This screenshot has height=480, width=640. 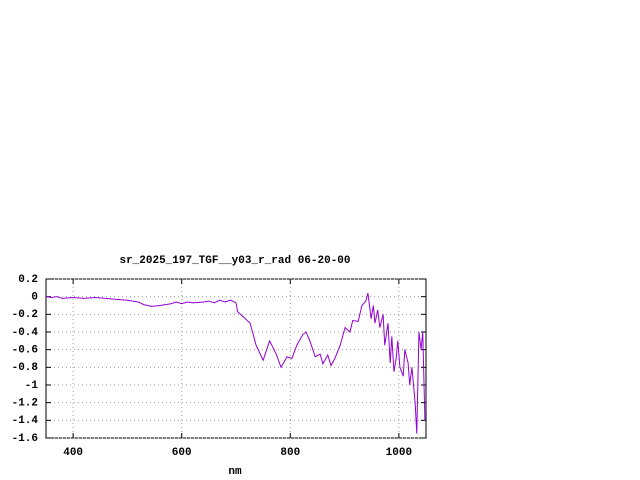 What do you see at coordinates (25, 351) in the screenshot?
I see `y-tick-label: -0.6` at bounding box center [25, 351].